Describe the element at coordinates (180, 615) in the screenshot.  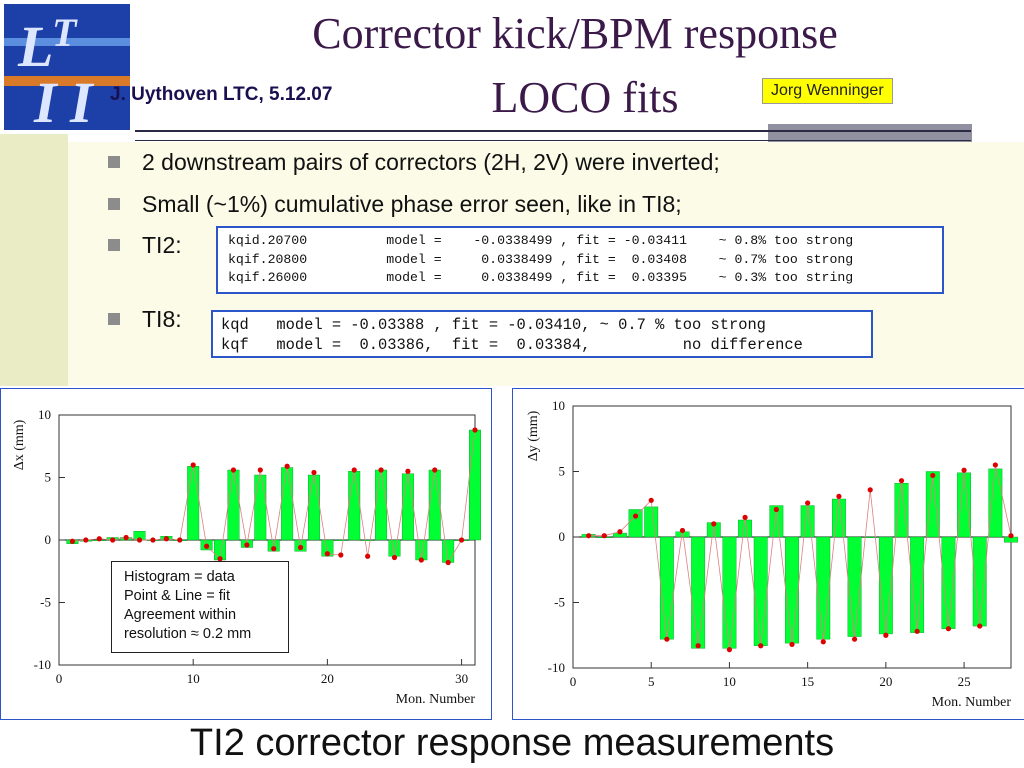
I see `legend-line: Agreement within` at that location.